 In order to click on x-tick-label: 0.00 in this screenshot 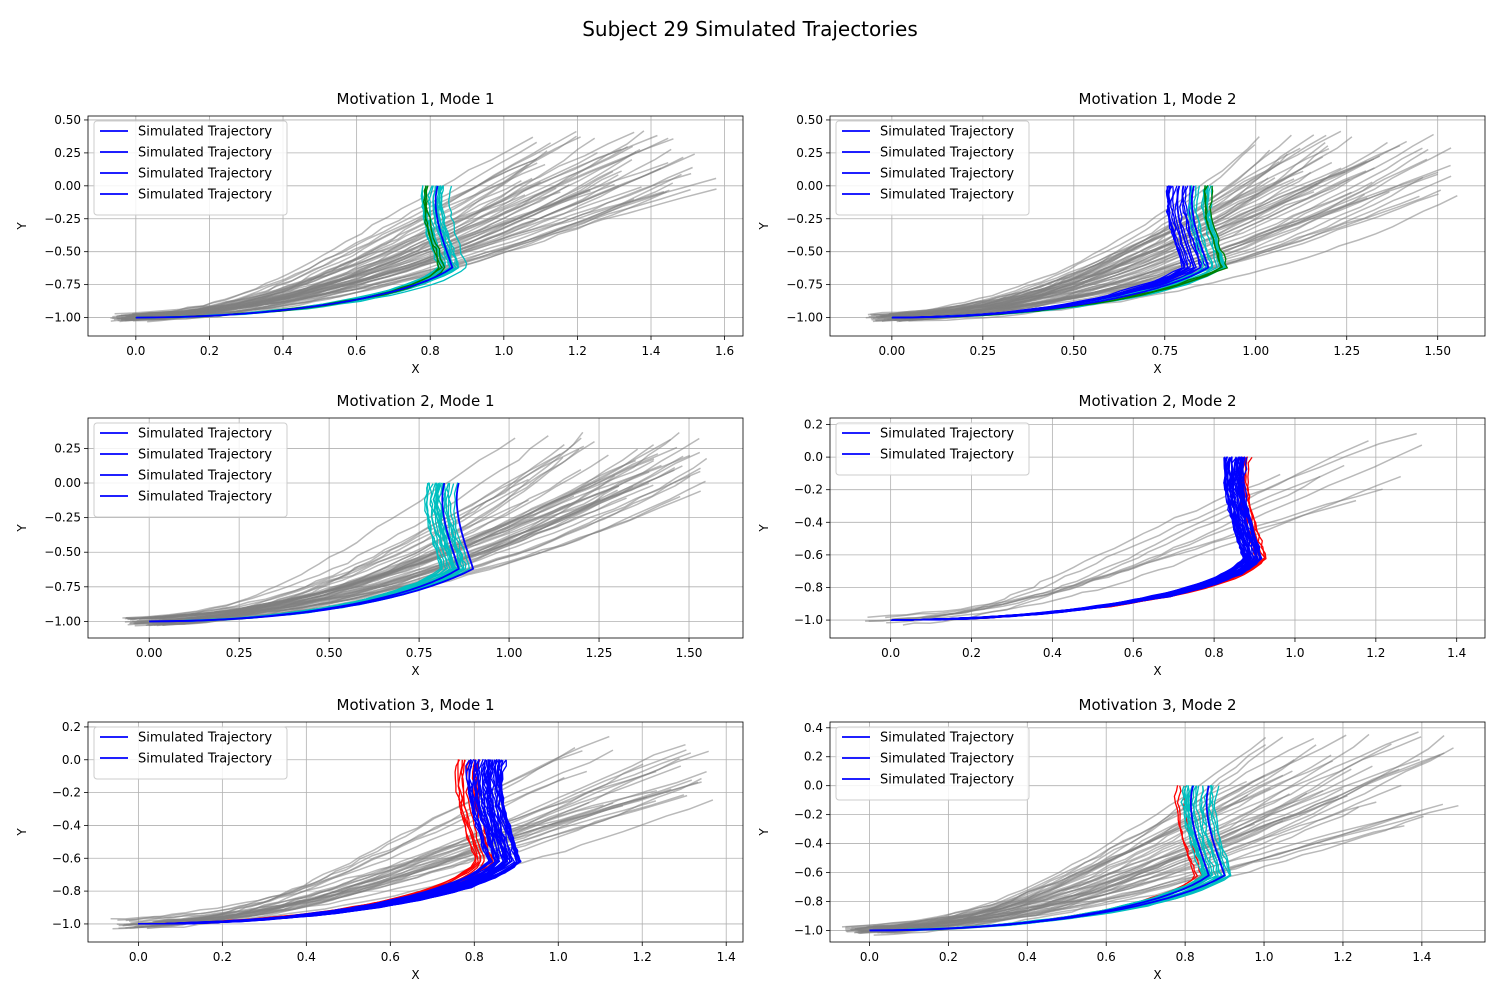, I will do `click(149, 653)`.